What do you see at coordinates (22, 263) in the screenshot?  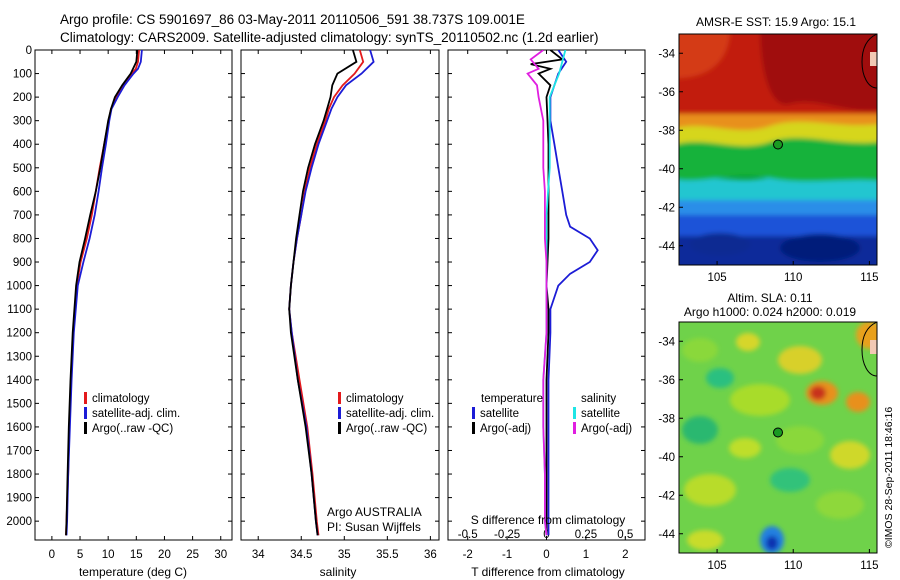 I see `depth-tick-label: 900` at bounding box center [22, 263].